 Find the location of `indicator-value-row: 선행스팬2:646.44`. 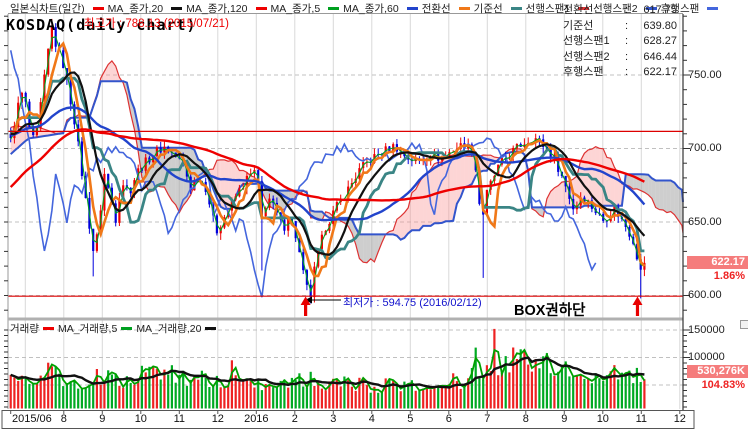

indicator-value-row: 선행스팬2:646.44 is located at coordinates (620, 56).